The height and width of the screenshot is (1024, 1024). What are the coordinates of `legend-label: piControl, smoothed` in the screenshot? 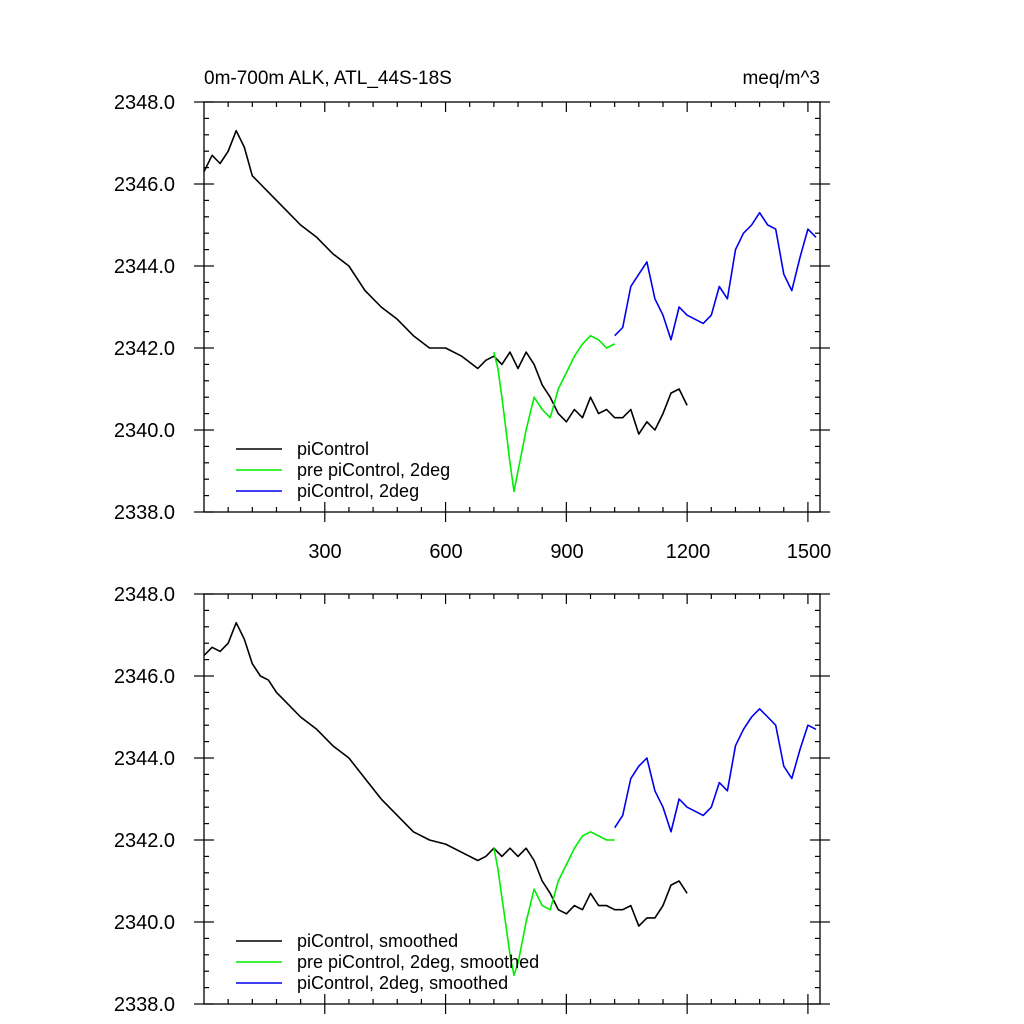 It's located at (377, 941).